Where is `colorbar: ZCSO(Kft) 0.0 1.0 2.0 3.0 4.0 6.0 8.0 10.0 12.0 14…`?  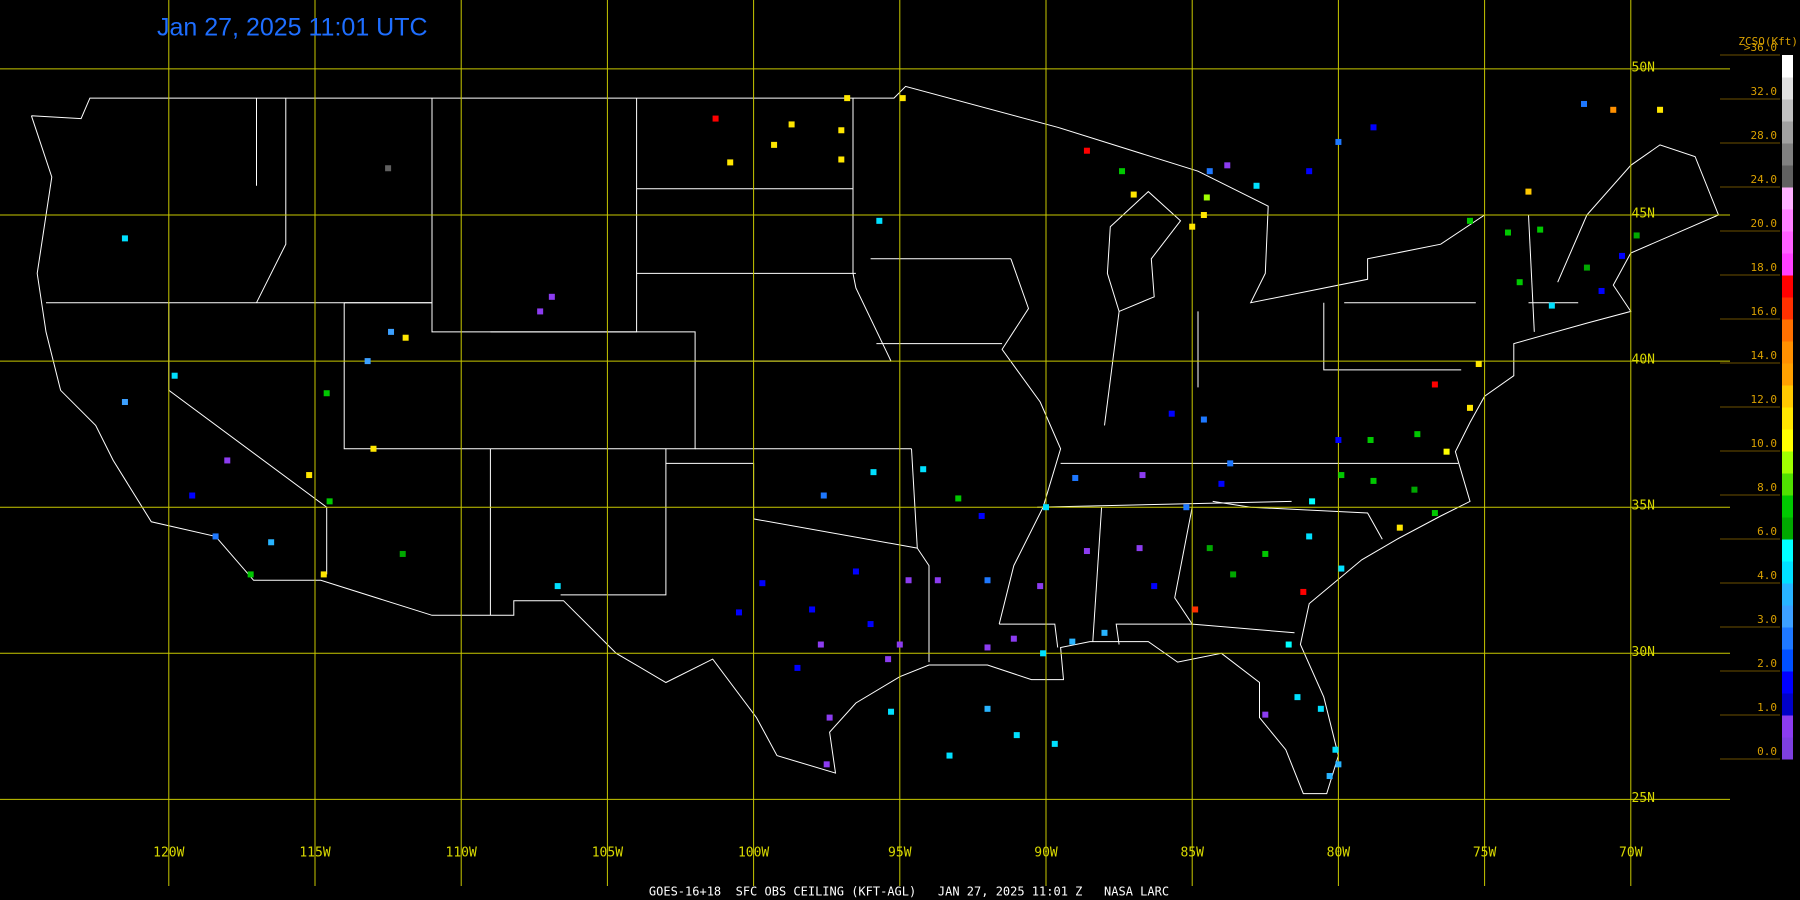 colorbar: ZCSO(Kft) 0.0 1.0 2.0 3.0 4.0 6.0 8.0 10.0 12.0 14… is located at coordinates (1759, 397).